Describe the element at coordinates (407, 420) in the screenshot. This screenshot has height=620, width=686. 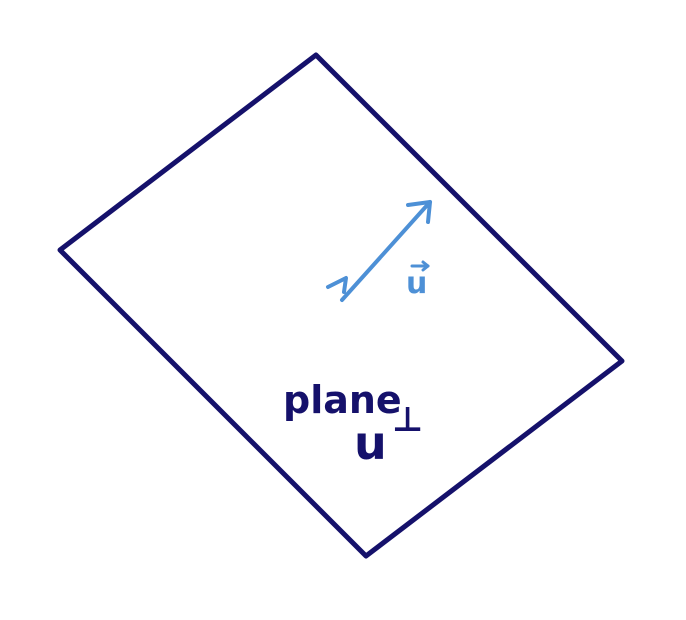
I see `perp-label-superscript: ⊥` at that location.